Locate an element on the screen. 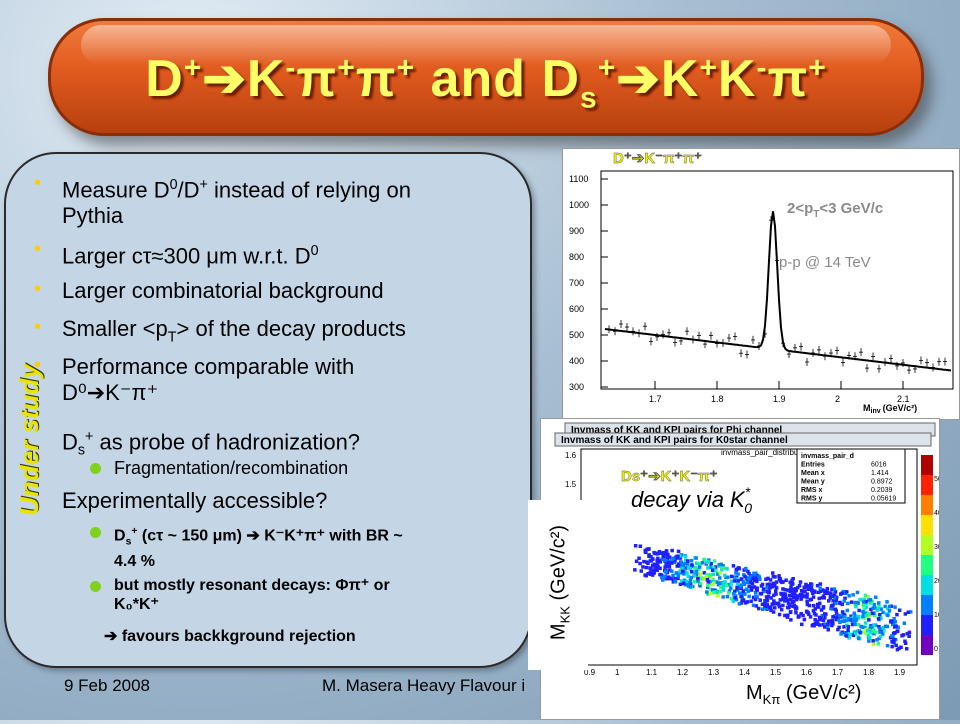  x-tick-label: 1.9 is located at coordinates (779, 399).